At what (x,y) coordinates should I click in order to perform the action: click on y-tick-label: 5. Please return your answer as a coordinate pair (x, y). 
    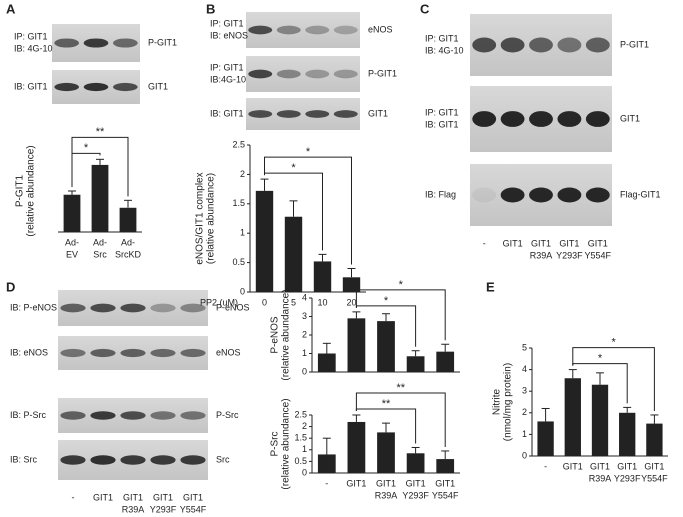
    Looking at the image, I should click on (524, 347).